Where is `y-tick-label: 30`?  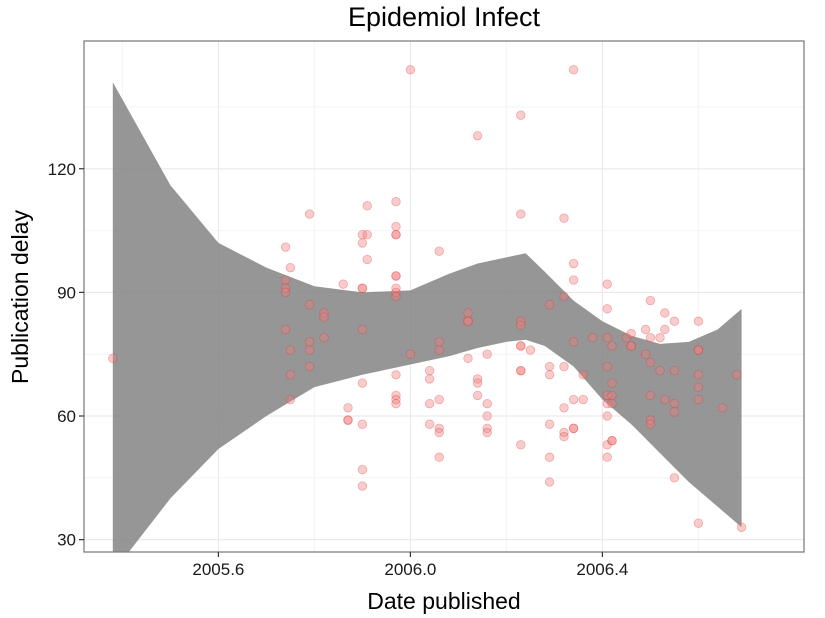
y-tick-label: 30 is located at coordinates (66, 540).